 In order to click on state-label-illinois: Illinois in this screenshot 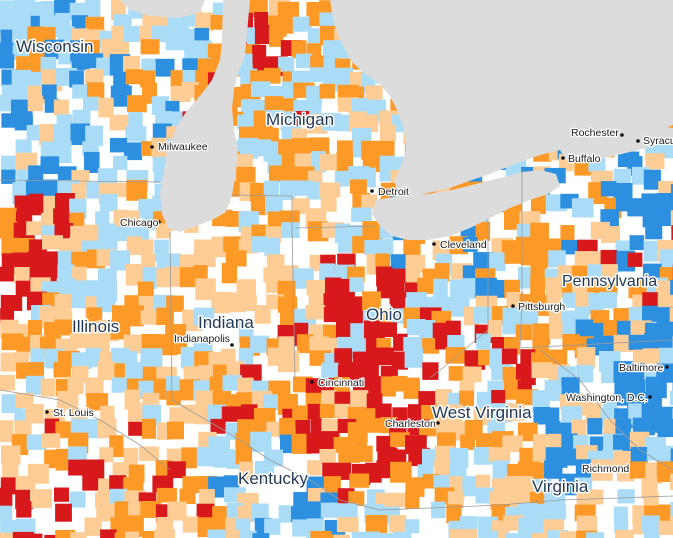, I will do `click(95, 326)`.